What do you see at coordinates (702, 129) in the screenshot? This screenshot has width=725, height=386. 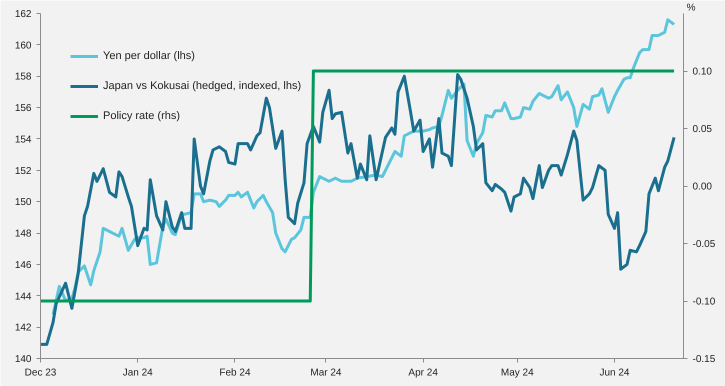 I see `y2-tick-label: 0.05` at bounding box center [702, 129].